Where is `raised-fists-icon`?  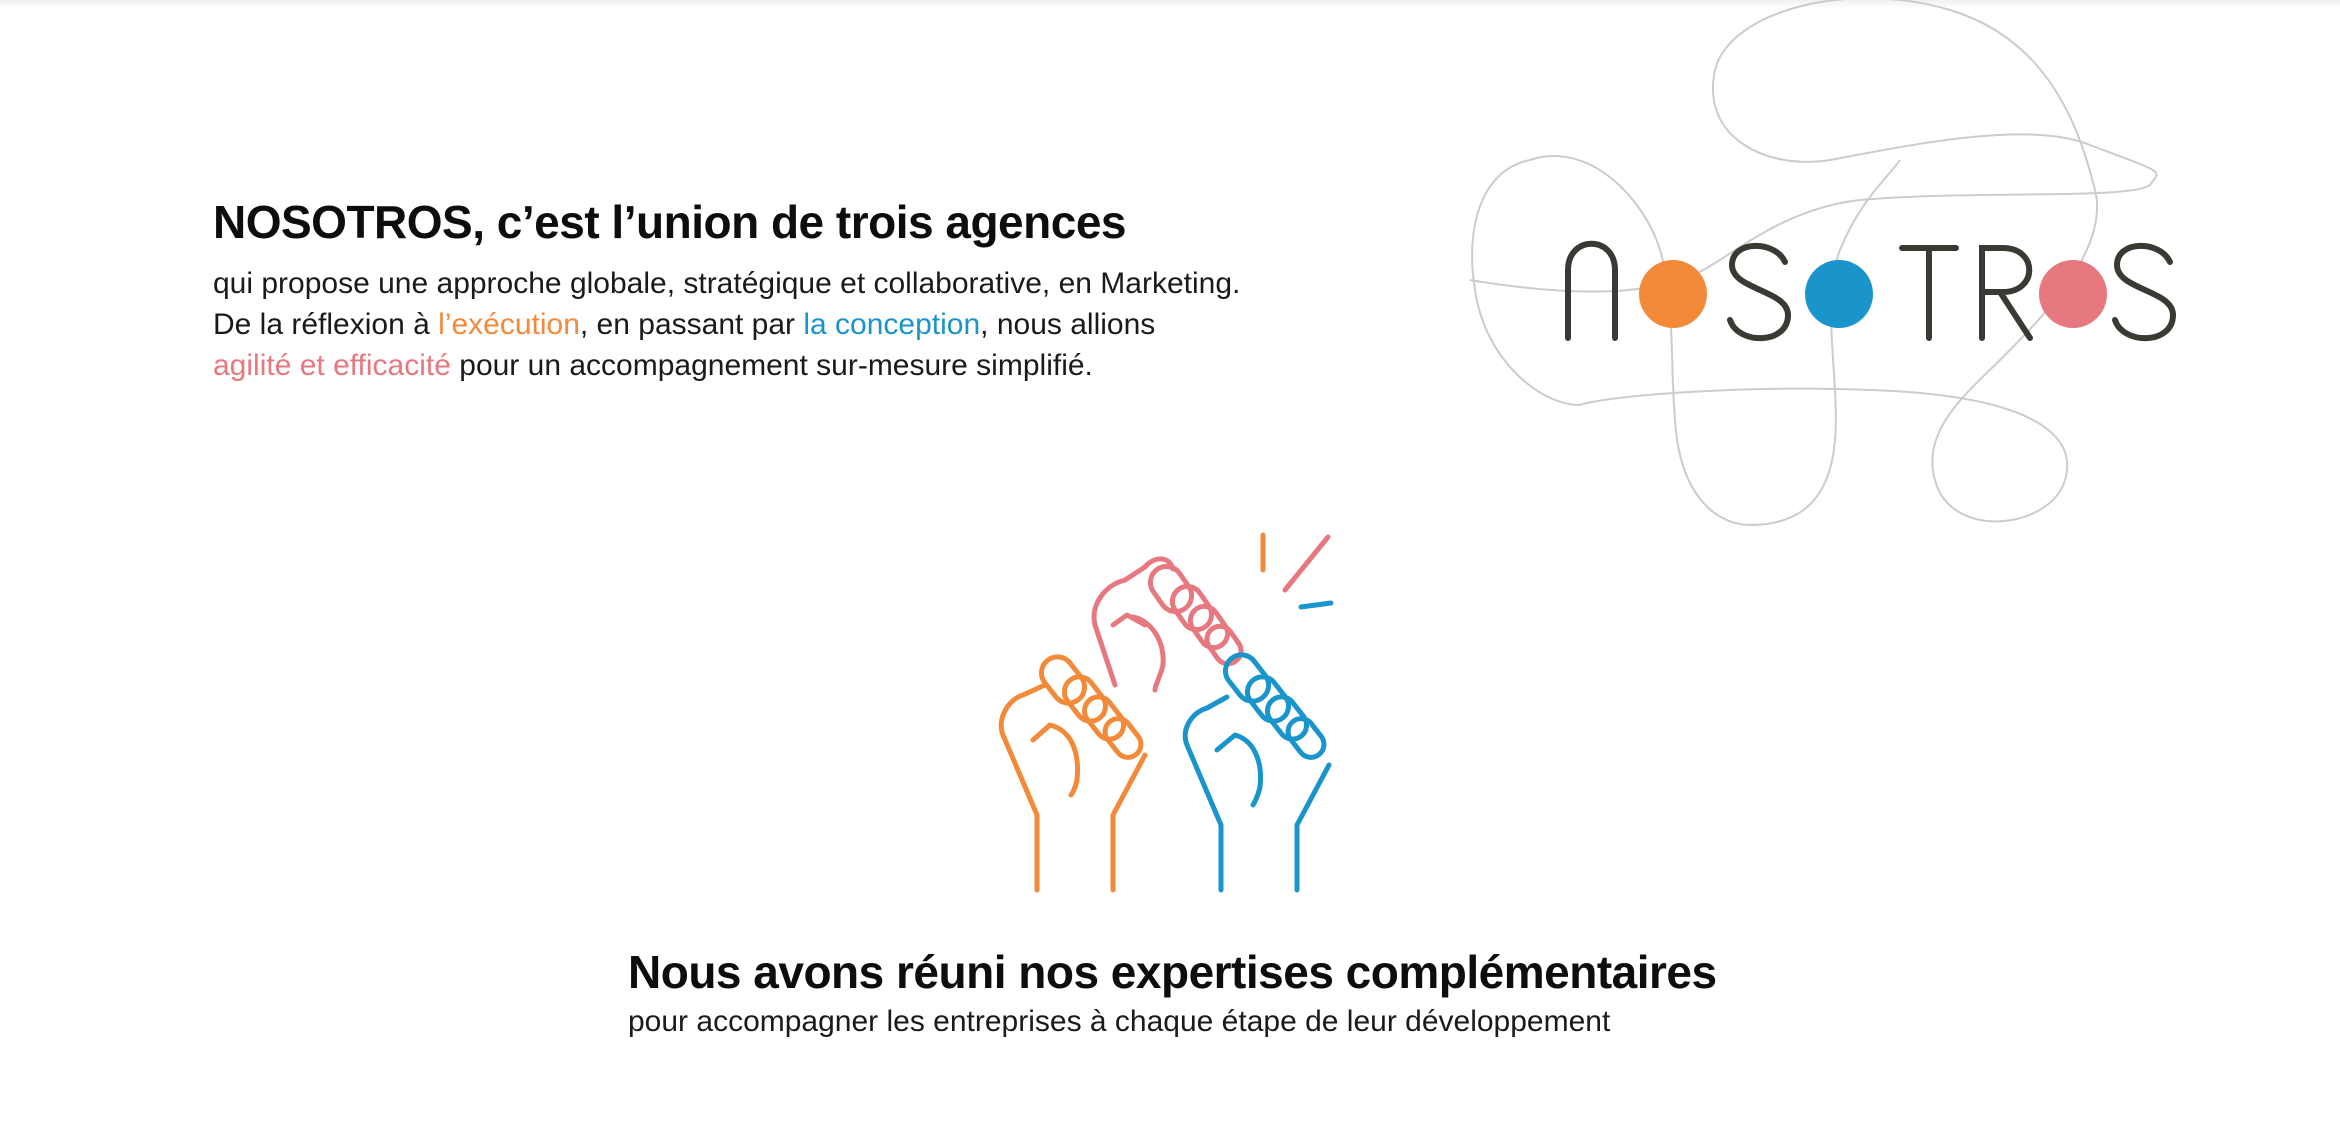 raised-fists-icon is located at coordinates (1170, 710).